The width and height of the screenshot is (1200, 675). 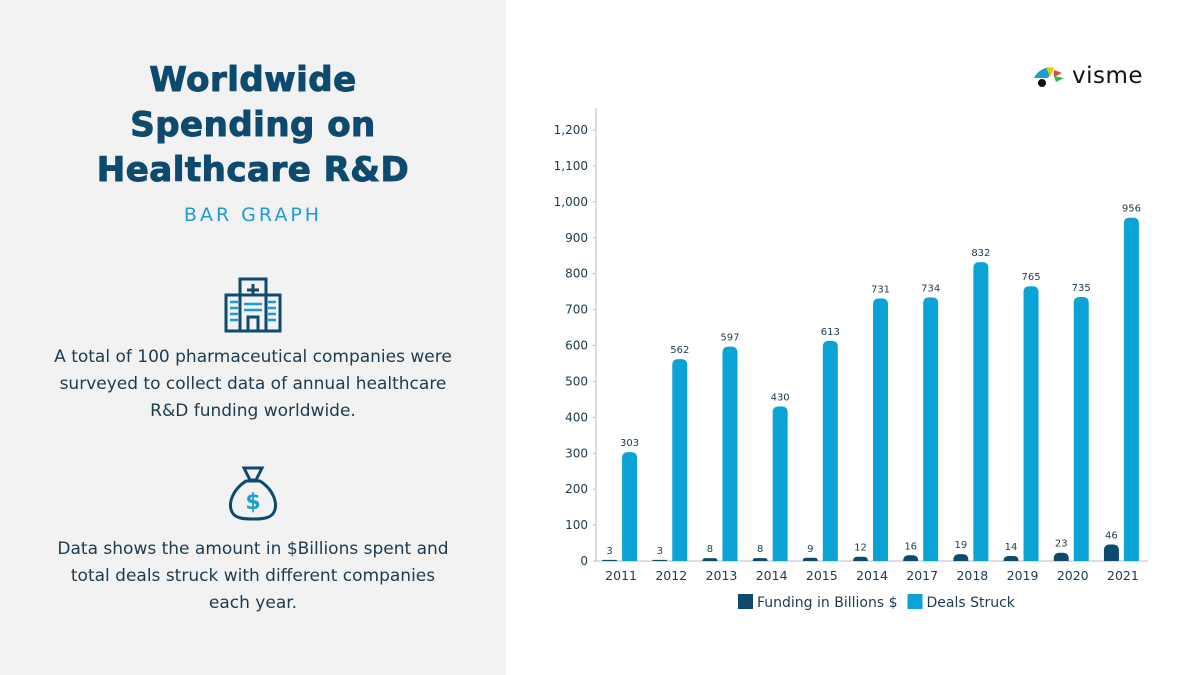 I want to click on x-tick-label: 2021, so click(x=1123, y=575).